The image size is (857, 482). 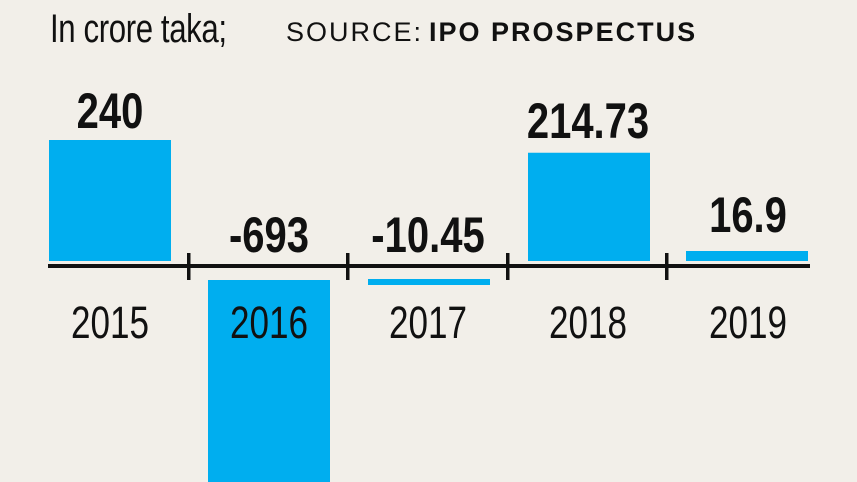 I want to click on category-label-2017: 2017, so click(x=428, y=322).